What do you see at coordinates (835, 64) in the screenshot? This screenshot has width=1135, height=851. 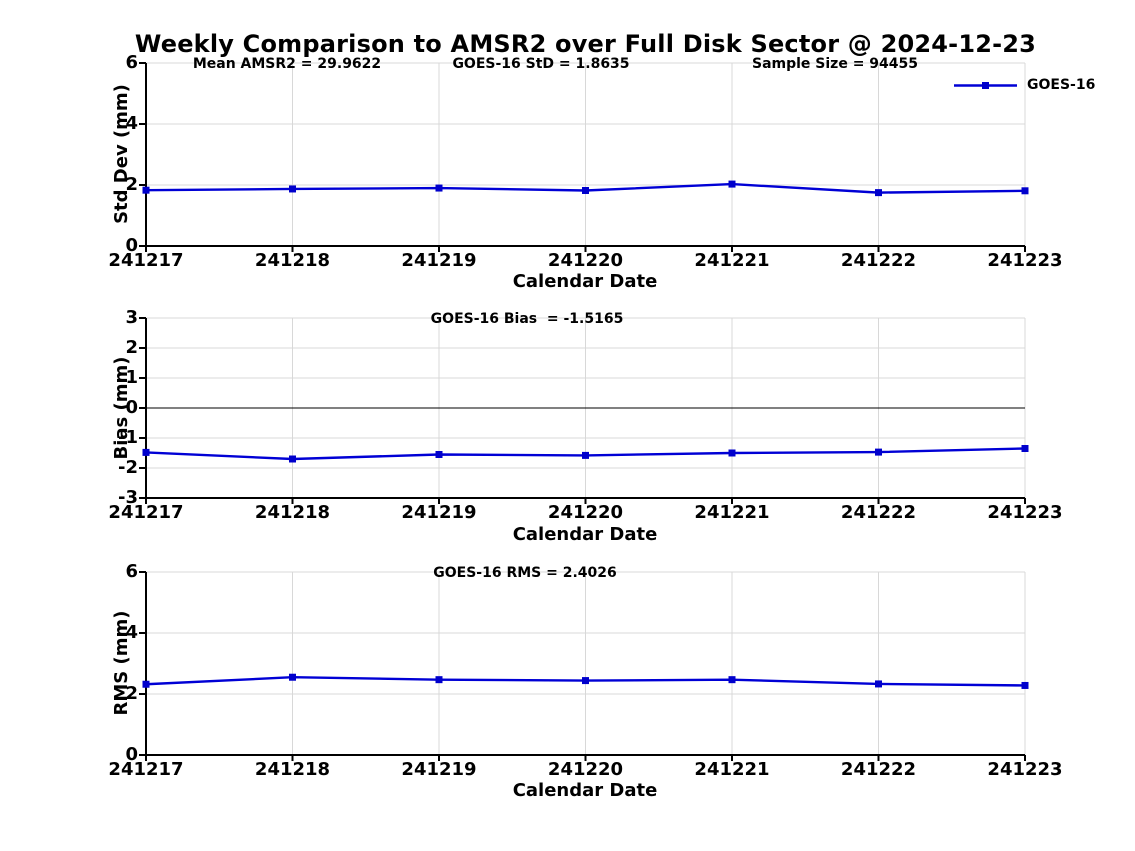 I see `annotation-text: Sample Size = 94455` at bounding box center [835, 64].